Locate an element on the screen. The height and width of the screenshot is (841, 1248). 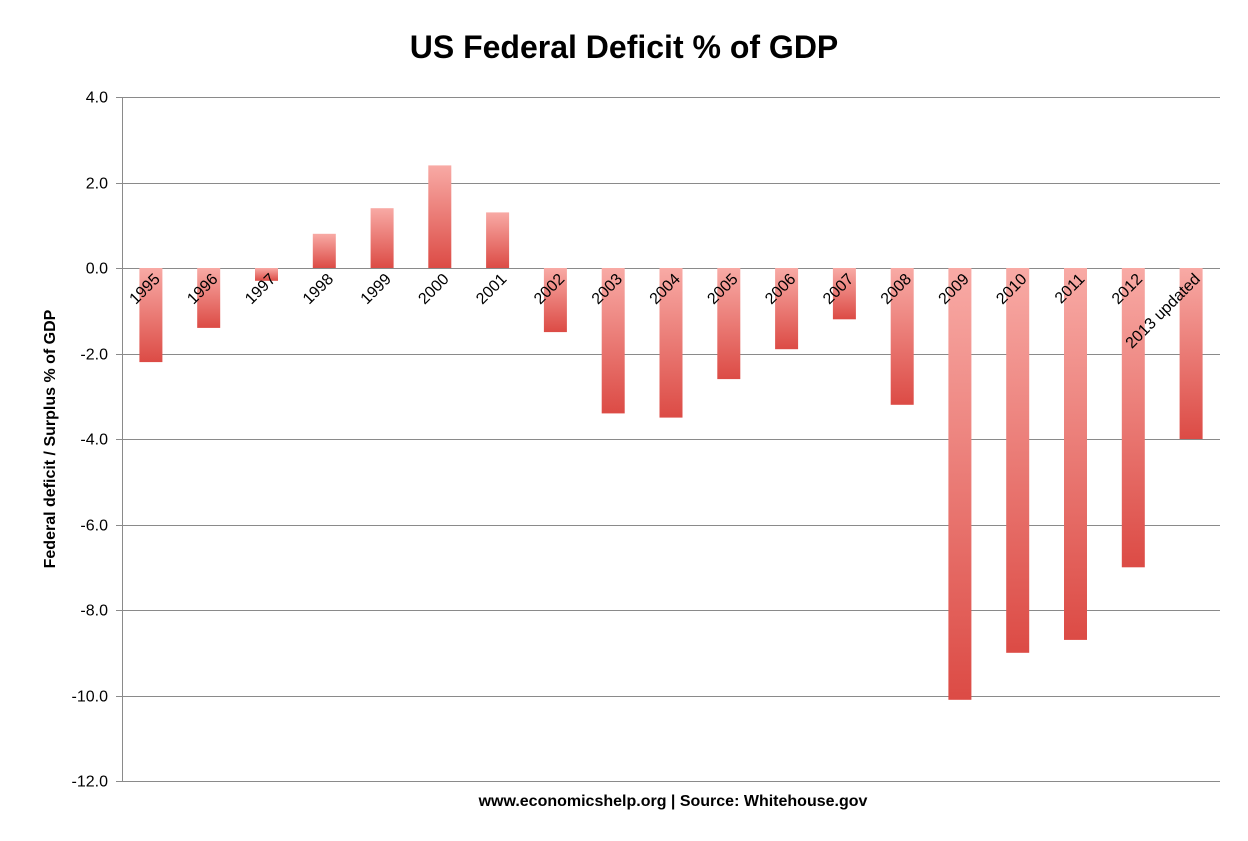
x-category-label: 1999 is located at coordinates (376, 289).